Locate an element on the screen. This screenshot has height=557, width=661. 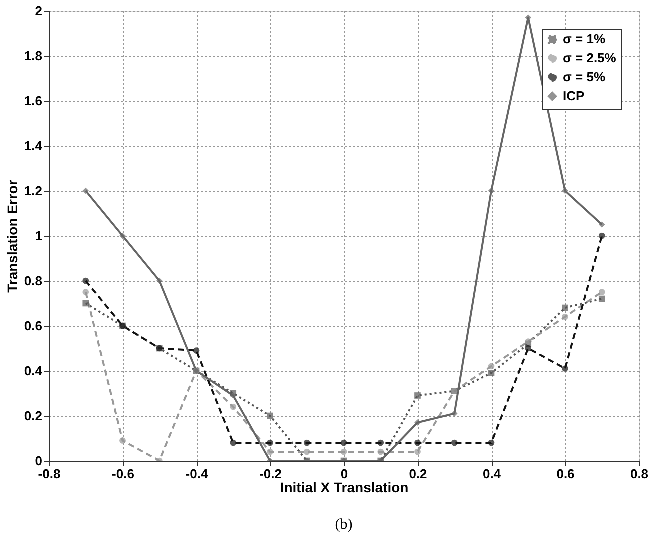
x-axis-title: Initial X Translation is located at coordinates (344, 488).